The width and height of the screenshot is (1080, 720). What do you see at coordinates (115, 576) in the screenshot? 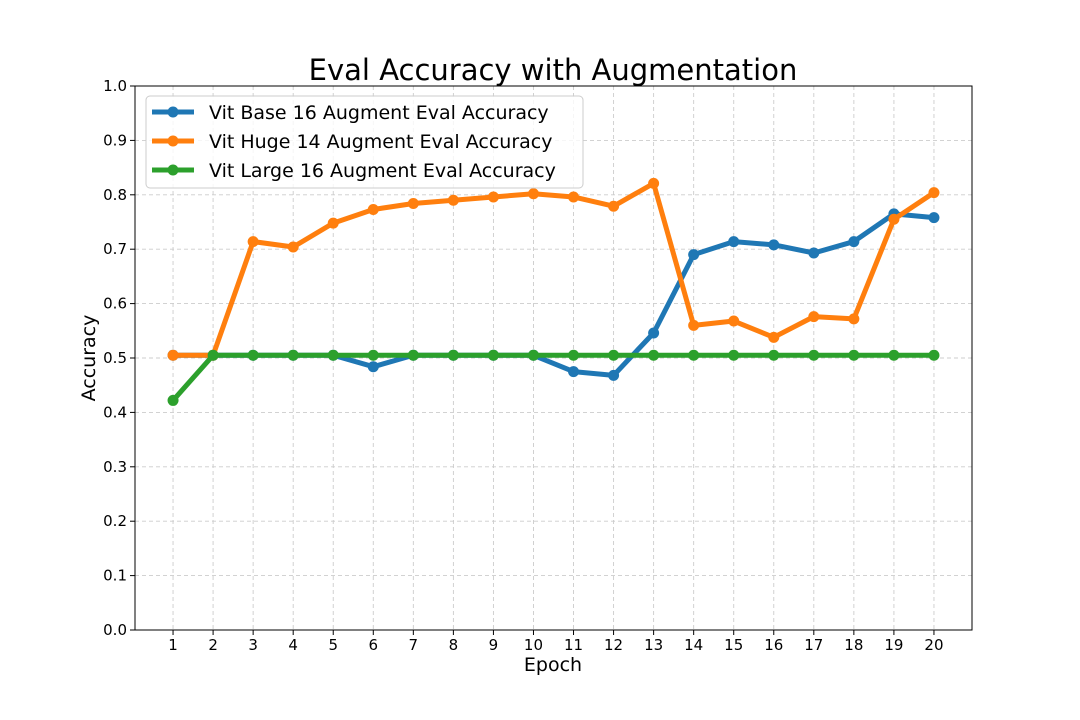
I see `y-tick-label: 0.1` at bounding box center [115, 576].